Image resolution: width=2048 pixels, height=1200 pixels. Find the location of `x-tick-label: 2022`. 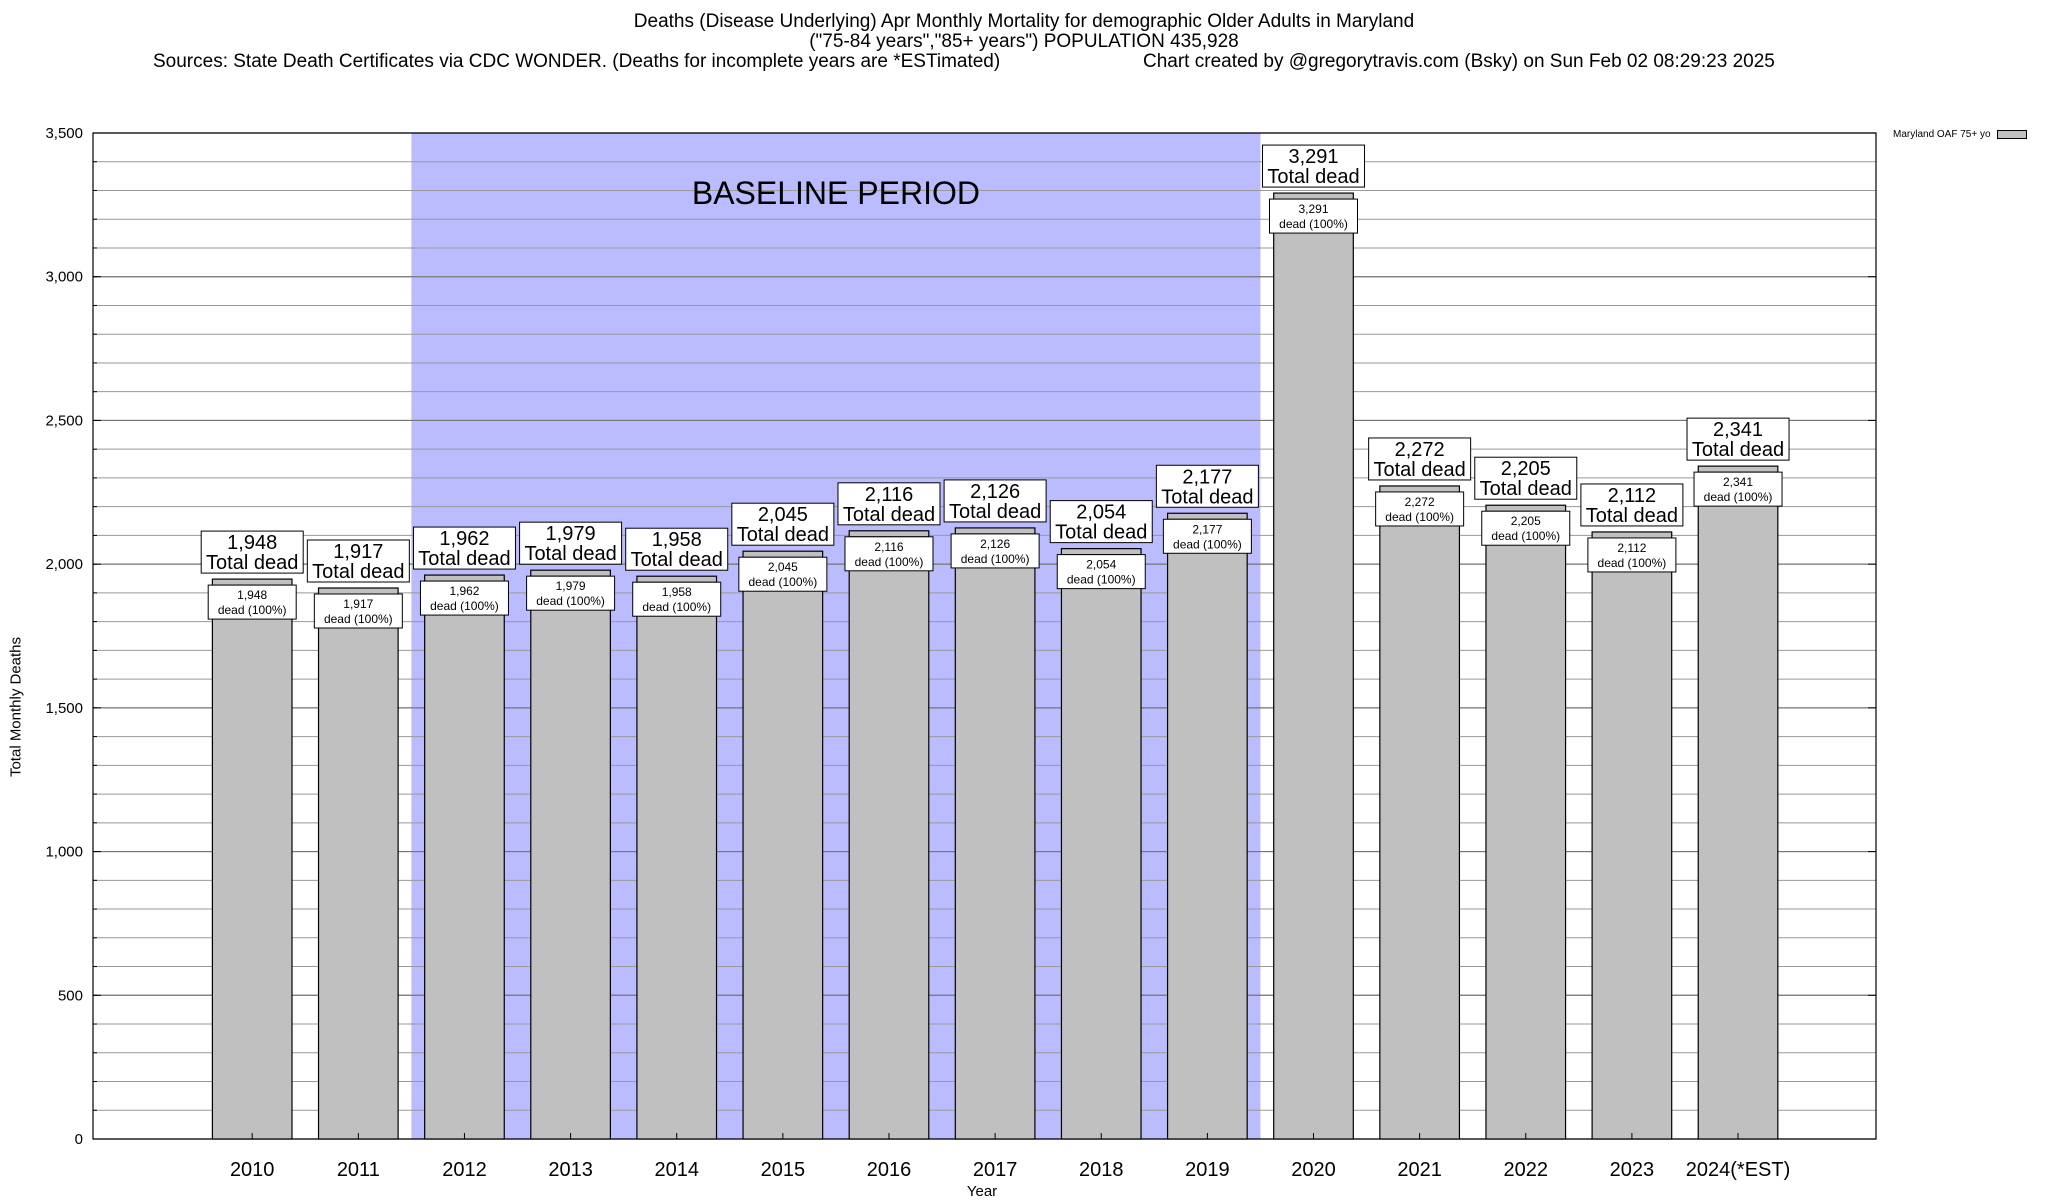

x-tick-label: 2022 is located at coordinates (1526, 1170).